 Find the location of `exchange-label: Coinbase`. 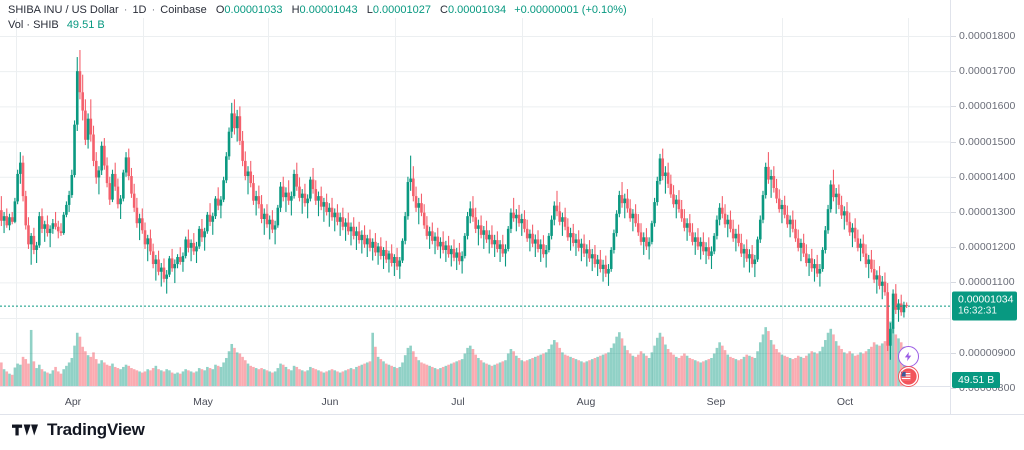

exchange-label: Coinbase is located at coordinates (183, 10).